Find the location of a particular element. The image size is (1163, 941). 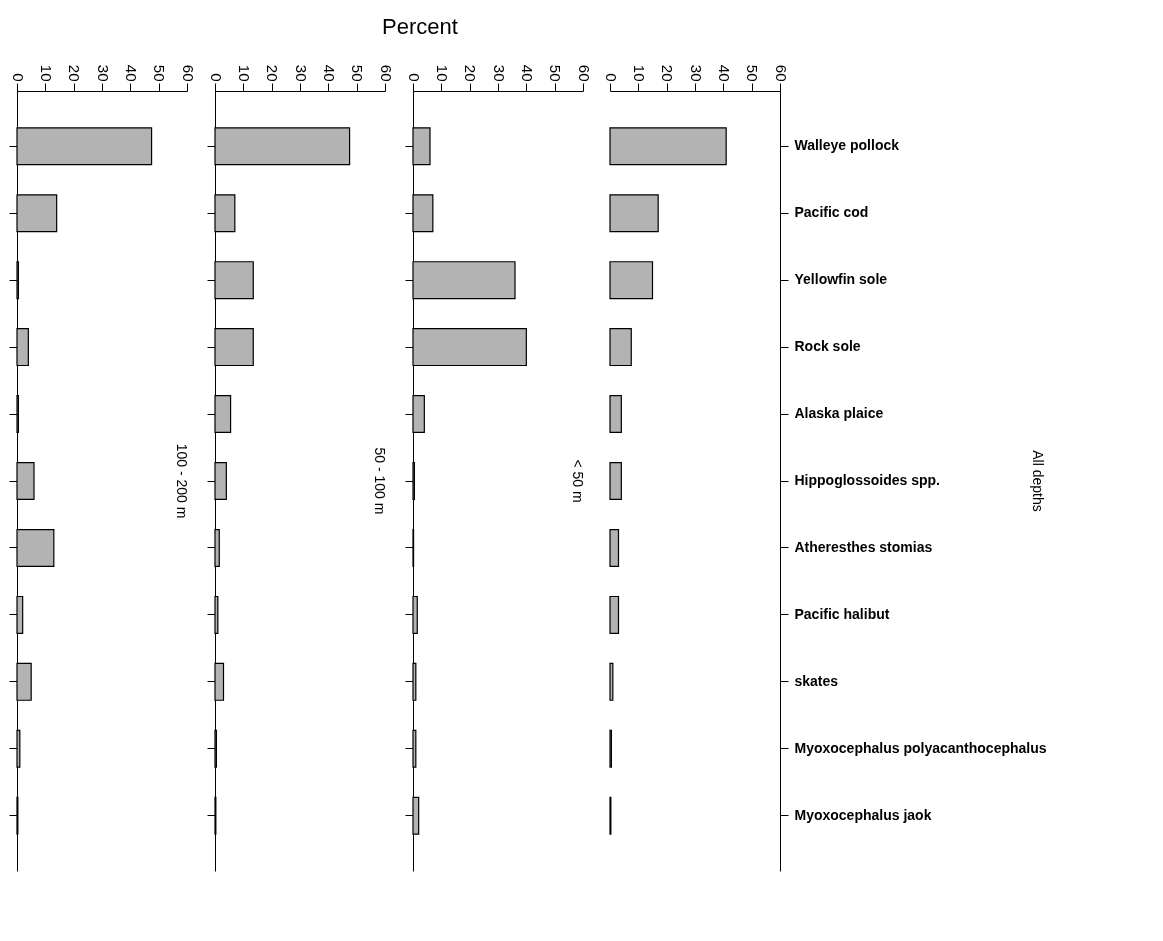

y-tick-label: Pacific halibut is located at coordinates (842, 613).